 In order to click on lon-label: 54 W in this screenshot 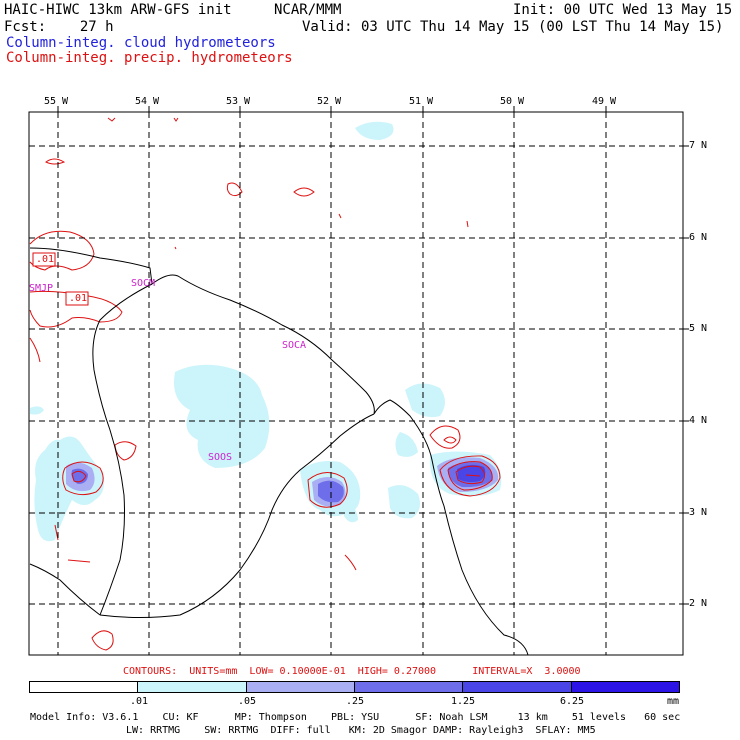, I will do `click(147, 101)`.